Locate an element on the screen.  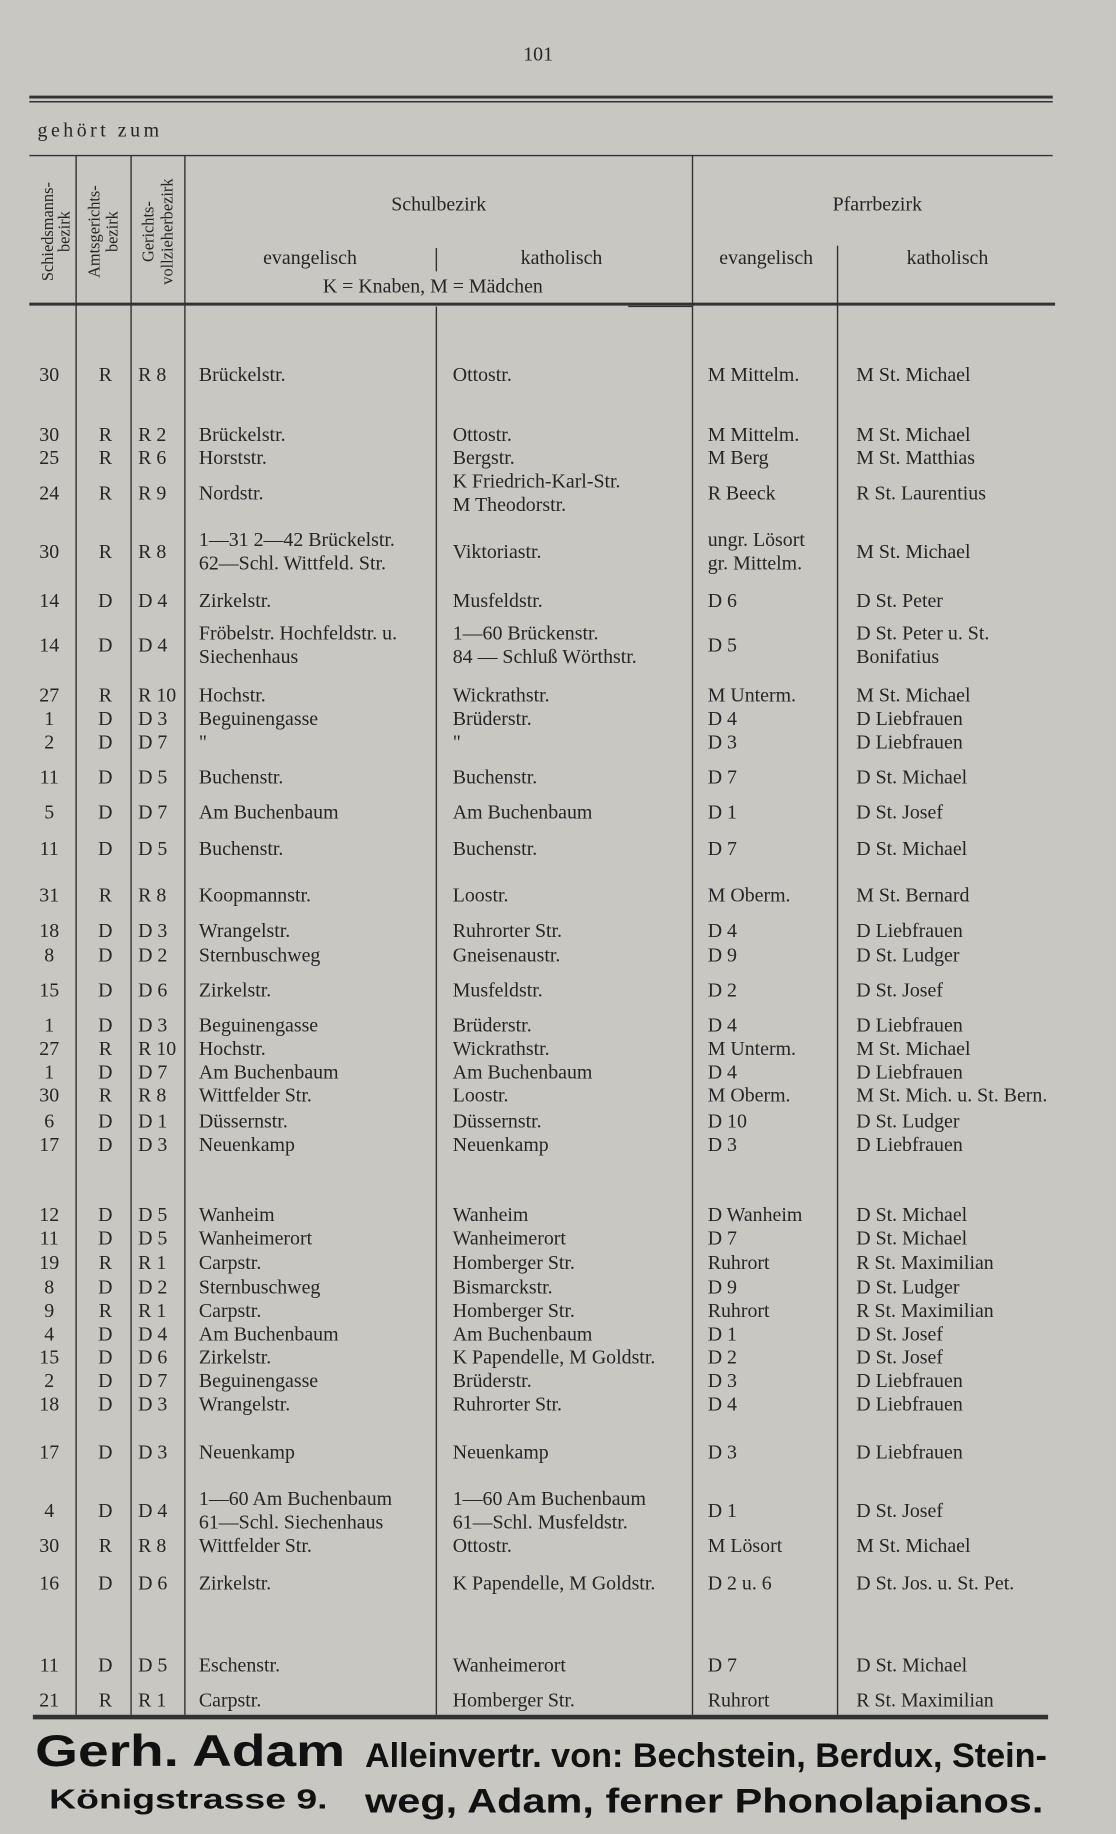
parish-kath-cell: R St. Laurentius is located at coordinates (921, 493).